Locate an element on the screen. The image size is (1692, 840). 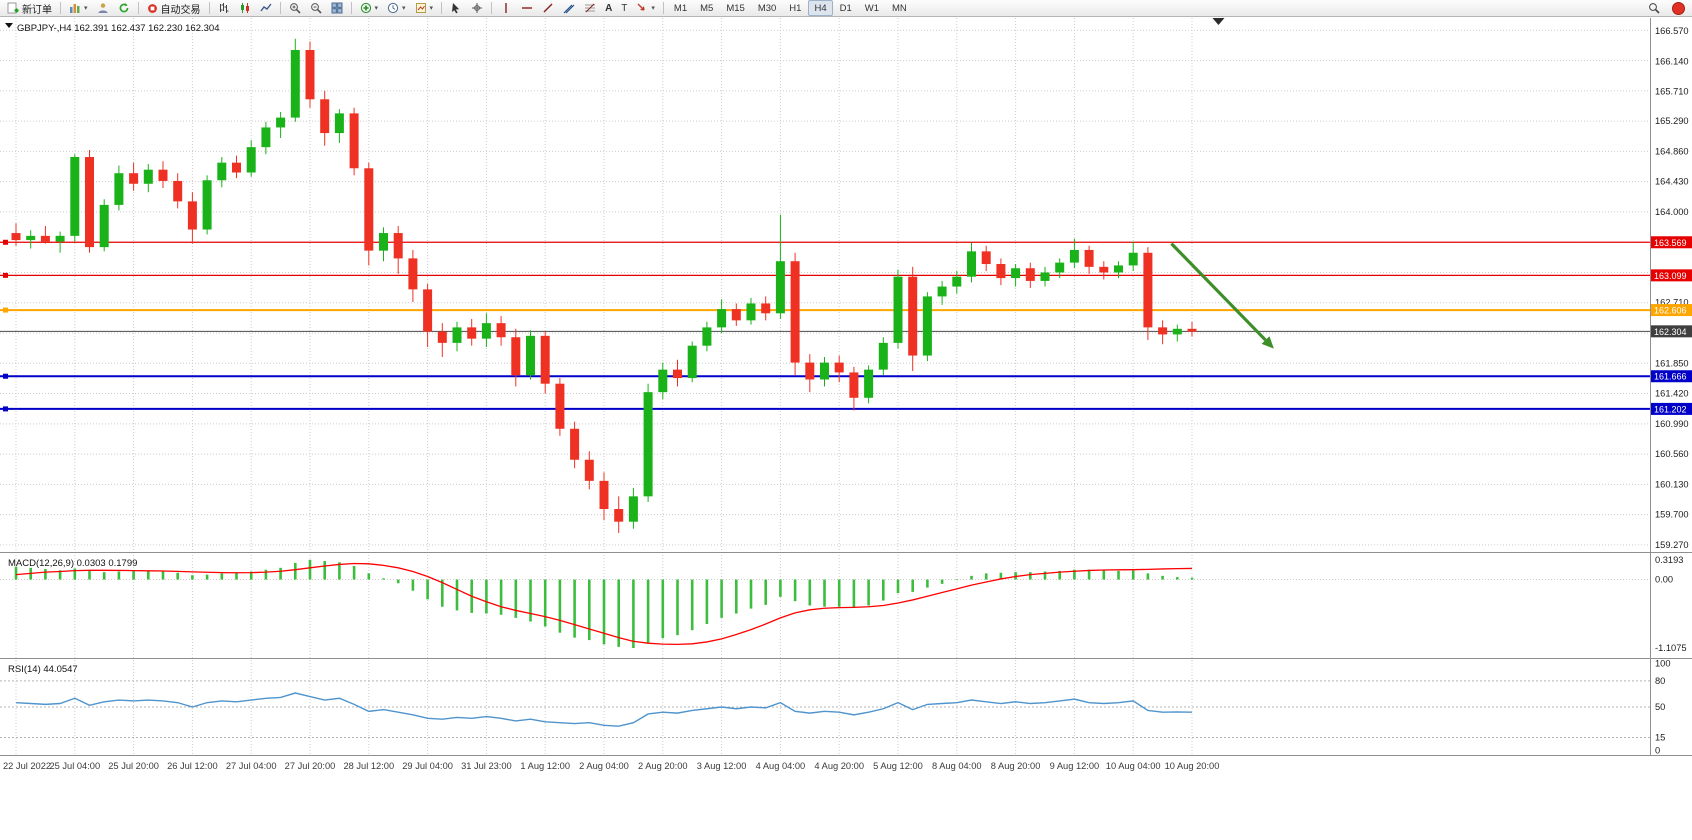
auto-trading-button: 自动交易 is located at coordinates (174, 8).